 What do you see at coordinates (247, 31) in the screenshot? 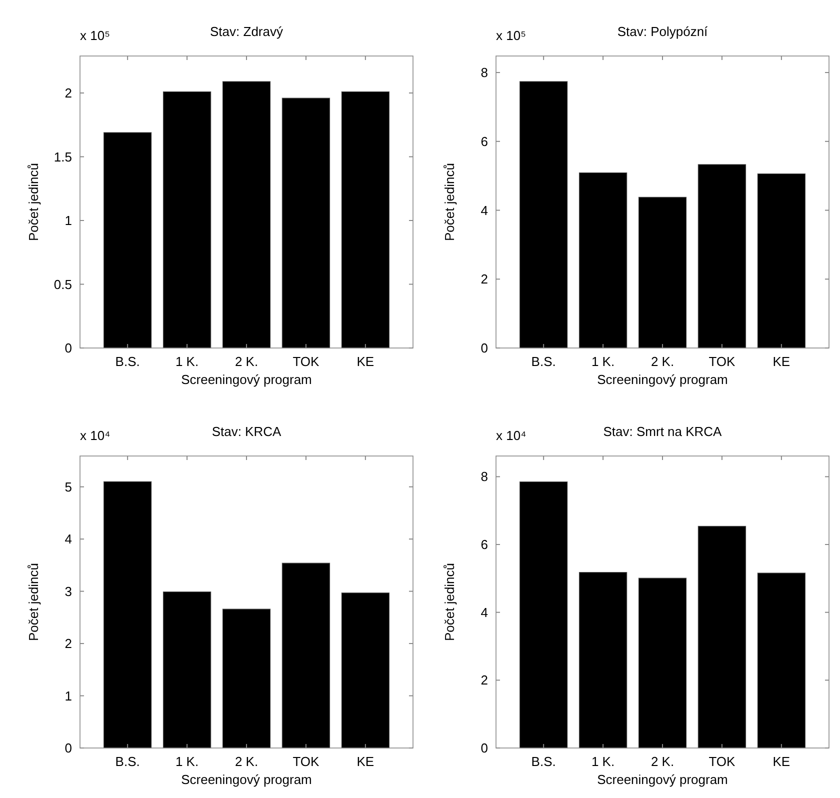
I see `chart-title: Stav: Zdravý` at bounding box center [247, 31].